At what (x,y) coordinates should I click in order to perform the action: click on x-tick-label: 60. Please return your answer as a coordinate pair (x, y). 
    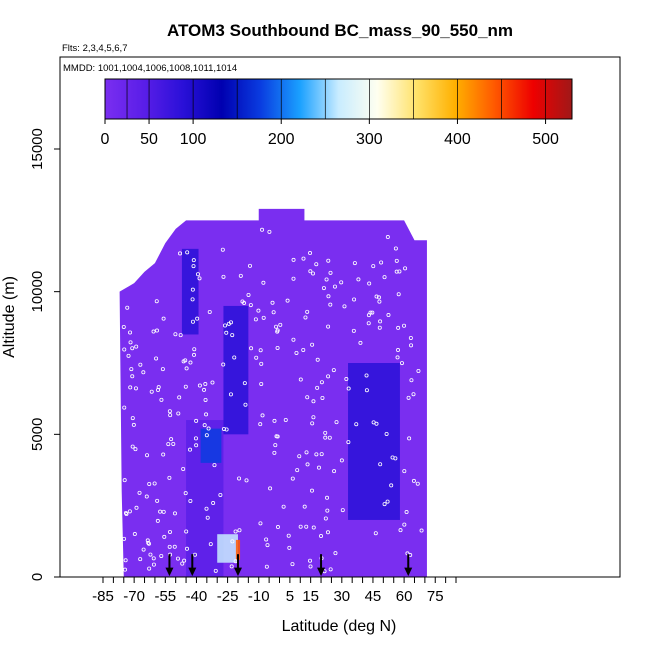
    Looking at the image, I should click on (404, 596).